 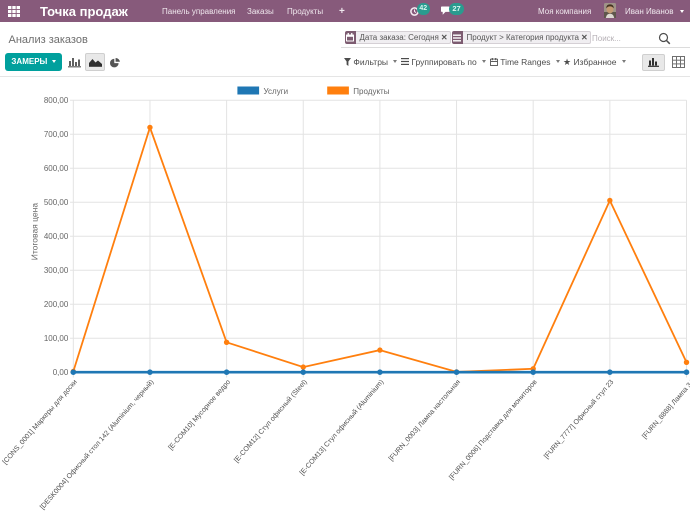 What do you see at coordinates (56, 202) in the screenshot?
I see `svg-text: 500,00` at bounding box center [56, 202].